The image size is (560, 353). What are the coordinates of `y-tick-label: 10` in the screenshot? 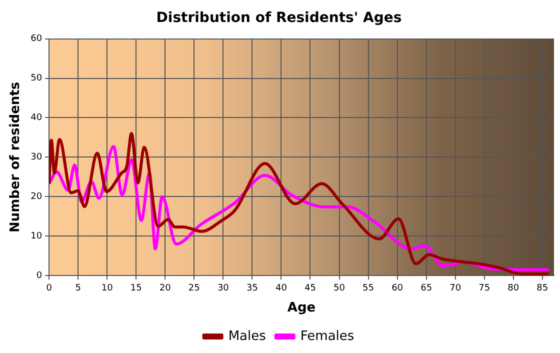 It's located at (36, 236).